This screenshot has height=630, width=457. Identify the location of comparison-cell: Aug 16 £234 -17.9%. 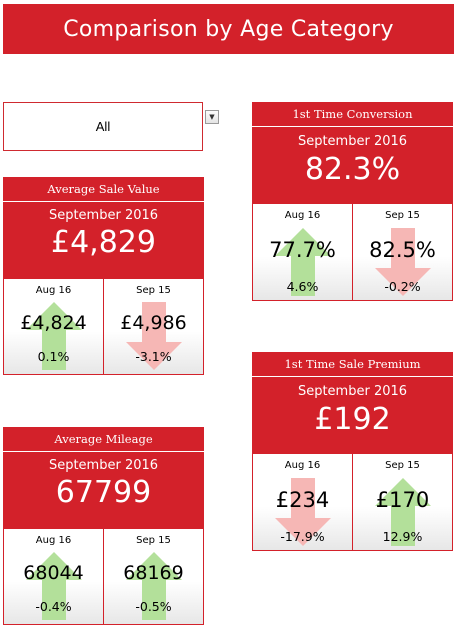
(302, 502).